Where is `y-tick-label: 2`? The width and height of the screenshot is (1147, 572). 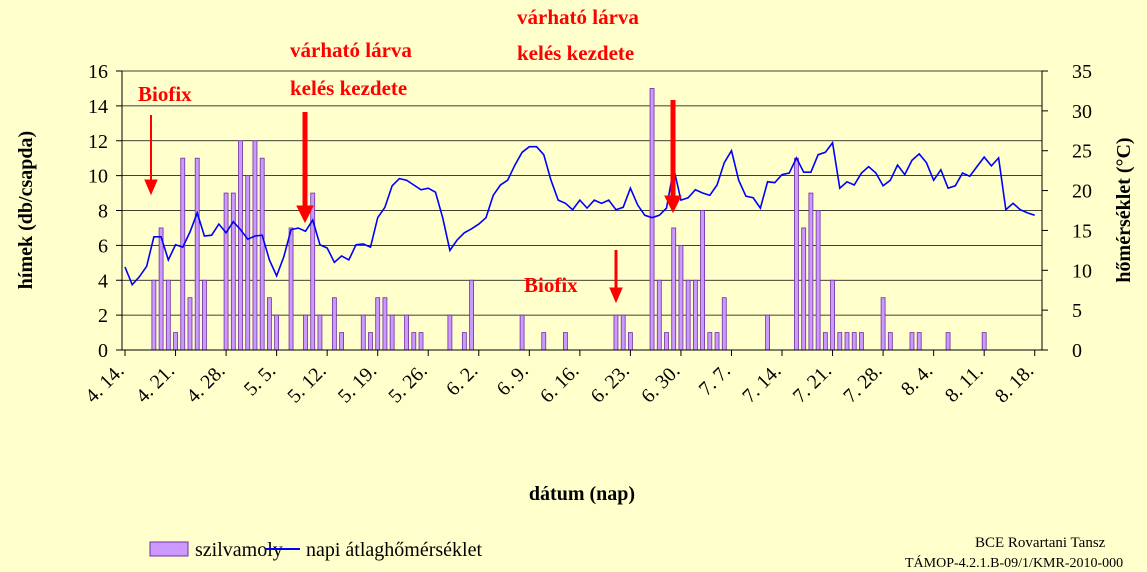 y-tick-label: 2 is located at coordinates (103, 316).